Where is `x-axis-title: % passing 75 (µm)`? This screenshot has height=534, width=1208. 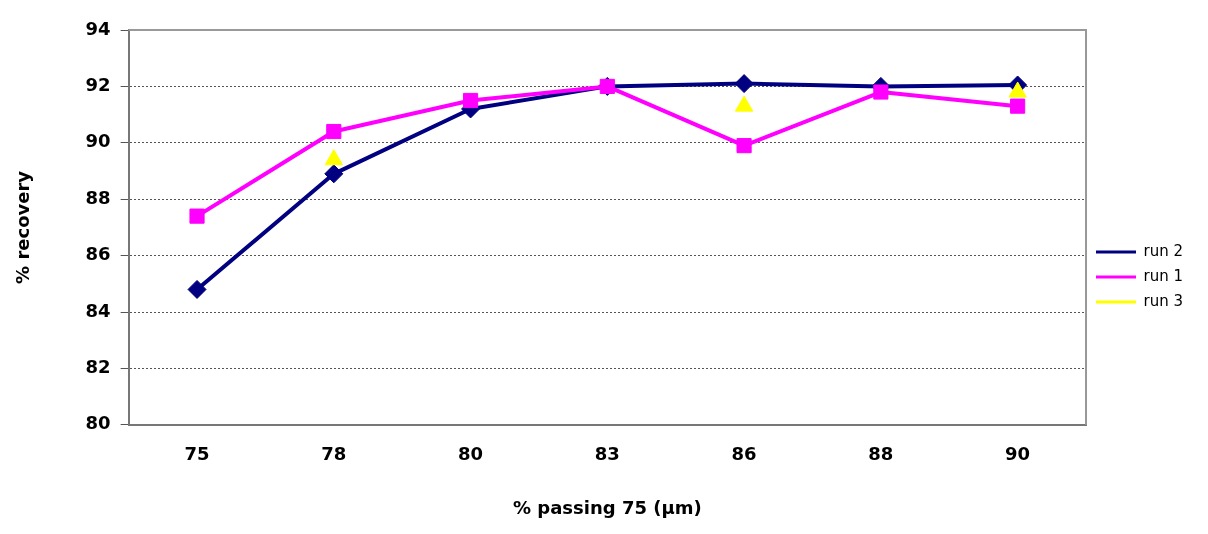 x-axis-title: % passing 75 (µm) is located at coordinates (607, 507).